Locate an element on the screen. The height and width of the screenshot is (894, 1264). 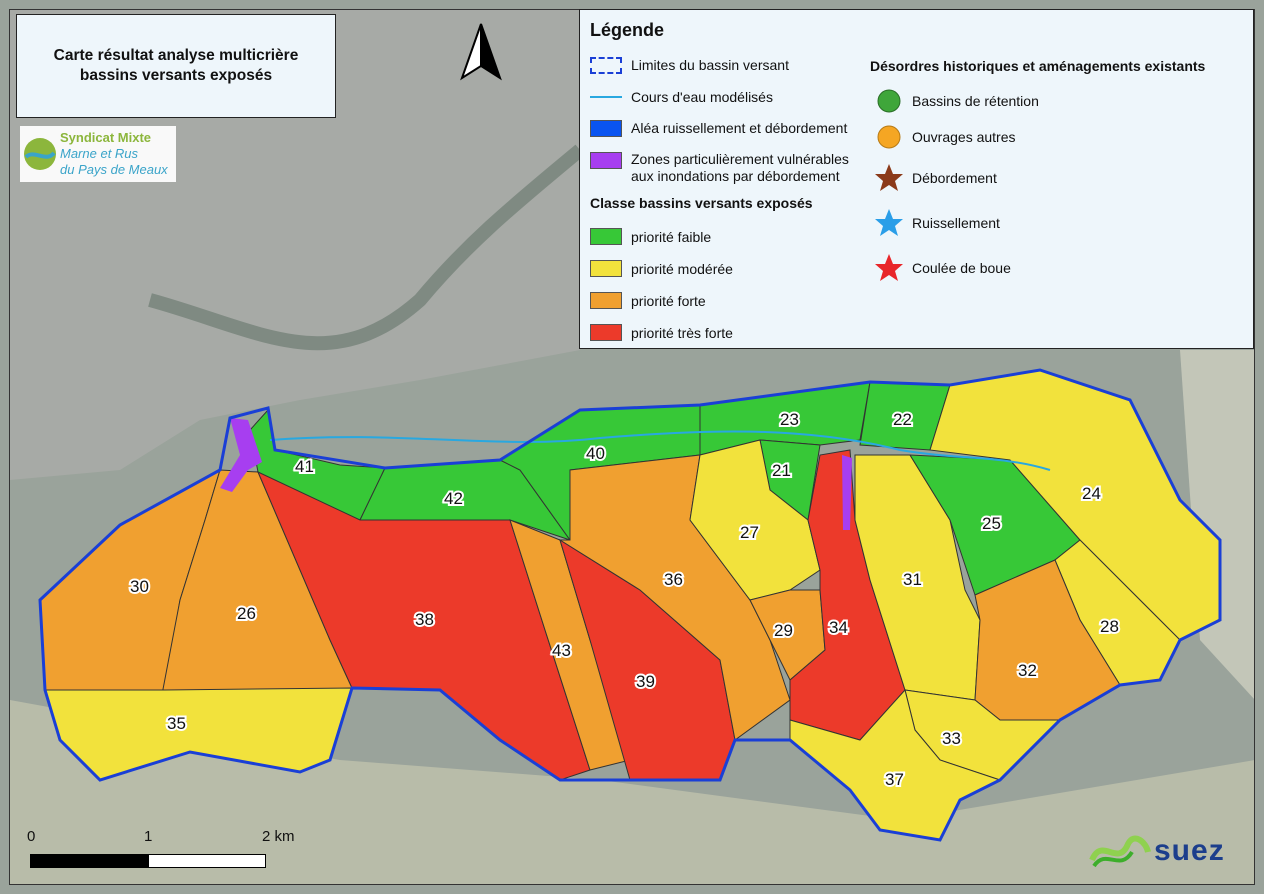
basin-label: 38 is located at coordinates (424, 619).